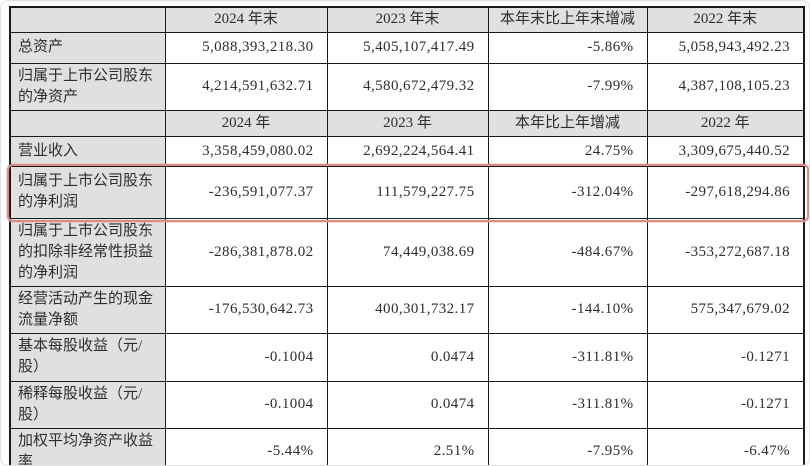 The height and width of the screenshot is (466, 810). I want to click on cell-2023: 5,405,107,417.49, so click(407, 47).